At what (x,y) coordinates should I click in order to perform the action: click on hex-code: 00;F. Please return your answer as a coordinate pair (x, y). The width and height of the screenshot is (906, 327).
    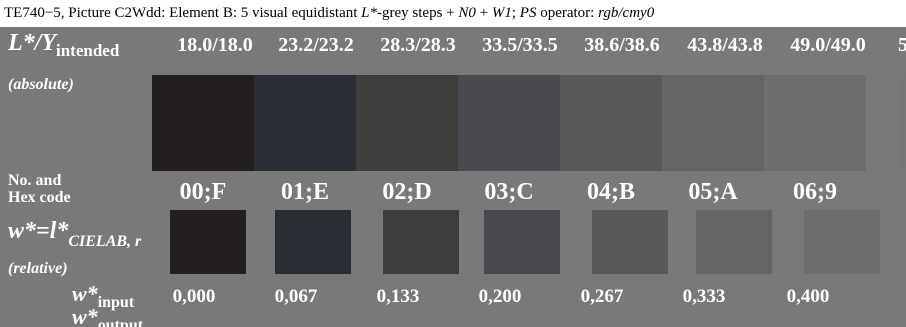
    Looking at the image, I should click on (203, 192).